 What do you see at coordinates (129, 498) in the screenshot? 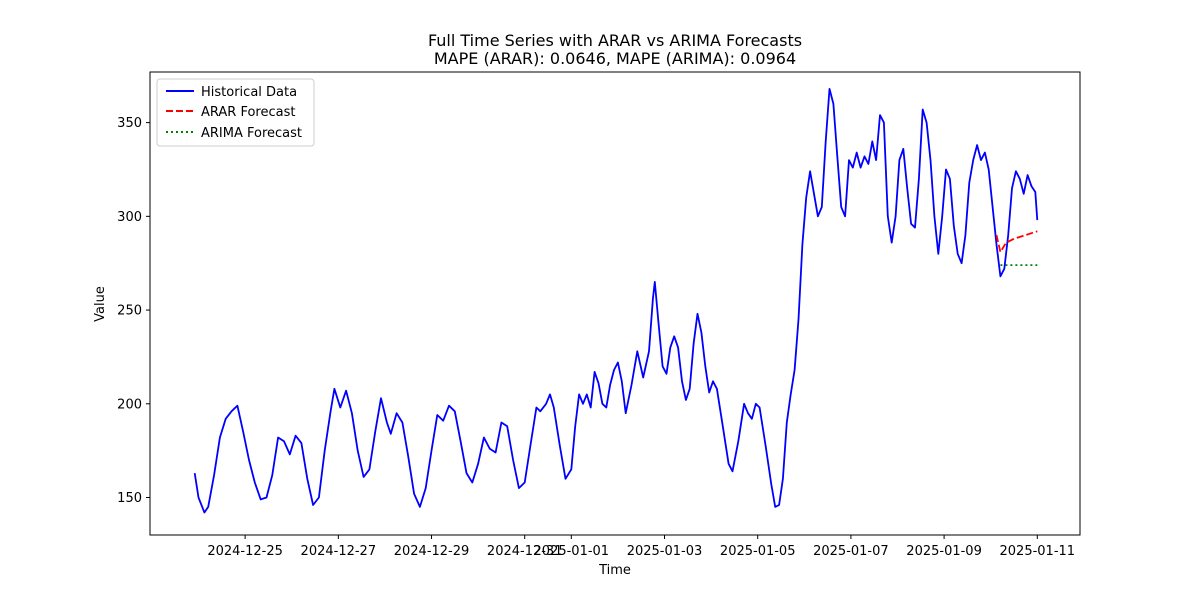
I see `y-tick-label-0: 150` at bounding box center [129, 498].